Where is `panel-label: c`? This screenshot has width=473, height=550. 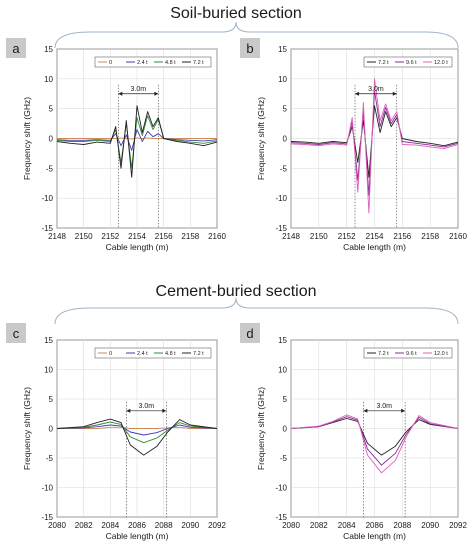 panel-label: c is located at coordinates (16, 333).